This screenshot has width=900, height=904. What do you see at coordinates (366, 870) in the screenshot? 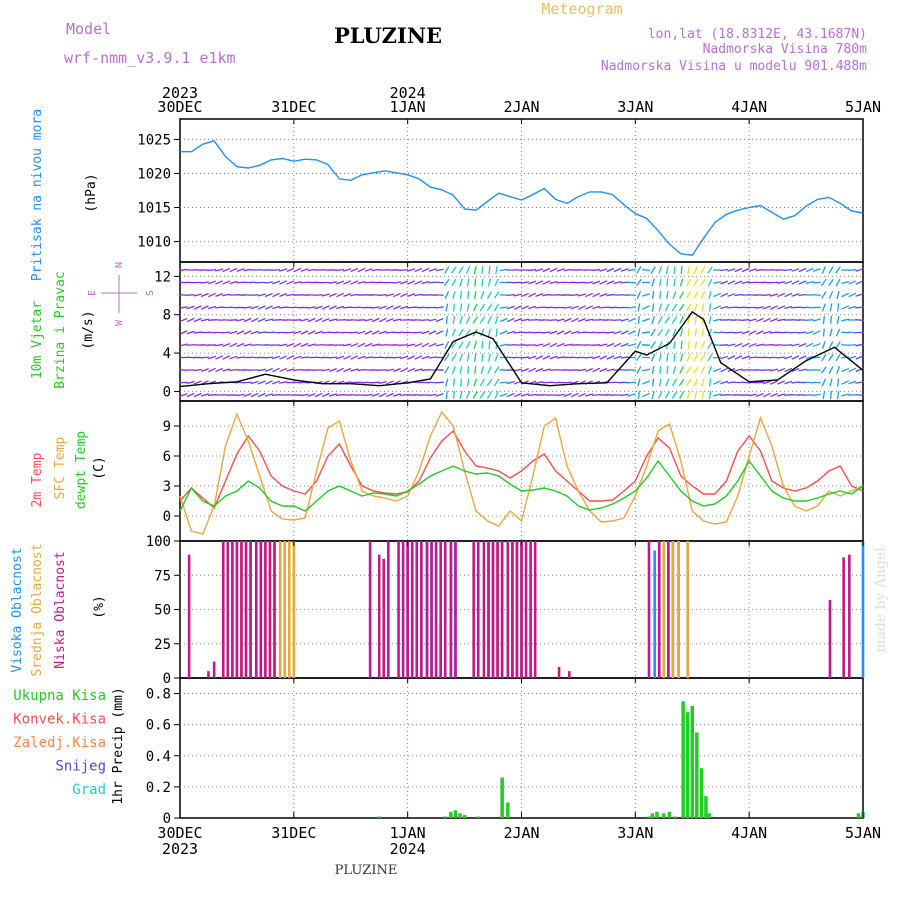
I see `footer-station: PLUZINE` at bounding box center [366, 870].